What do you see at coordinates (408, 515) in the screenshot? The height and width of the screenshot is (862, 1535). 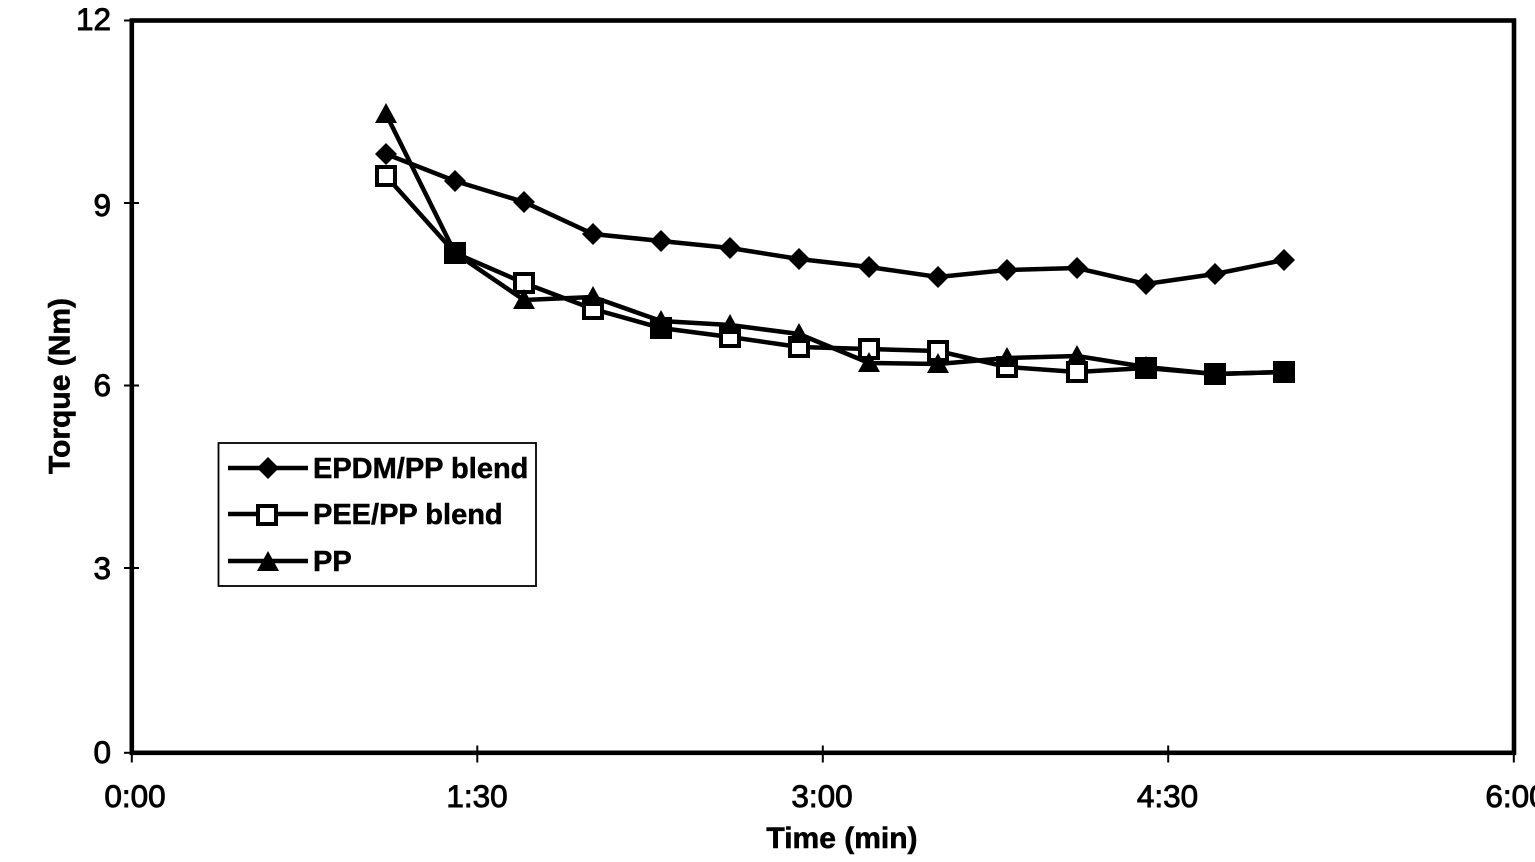 I see `svg-text: PEE/PP blend` at bounding box center [408, 515].